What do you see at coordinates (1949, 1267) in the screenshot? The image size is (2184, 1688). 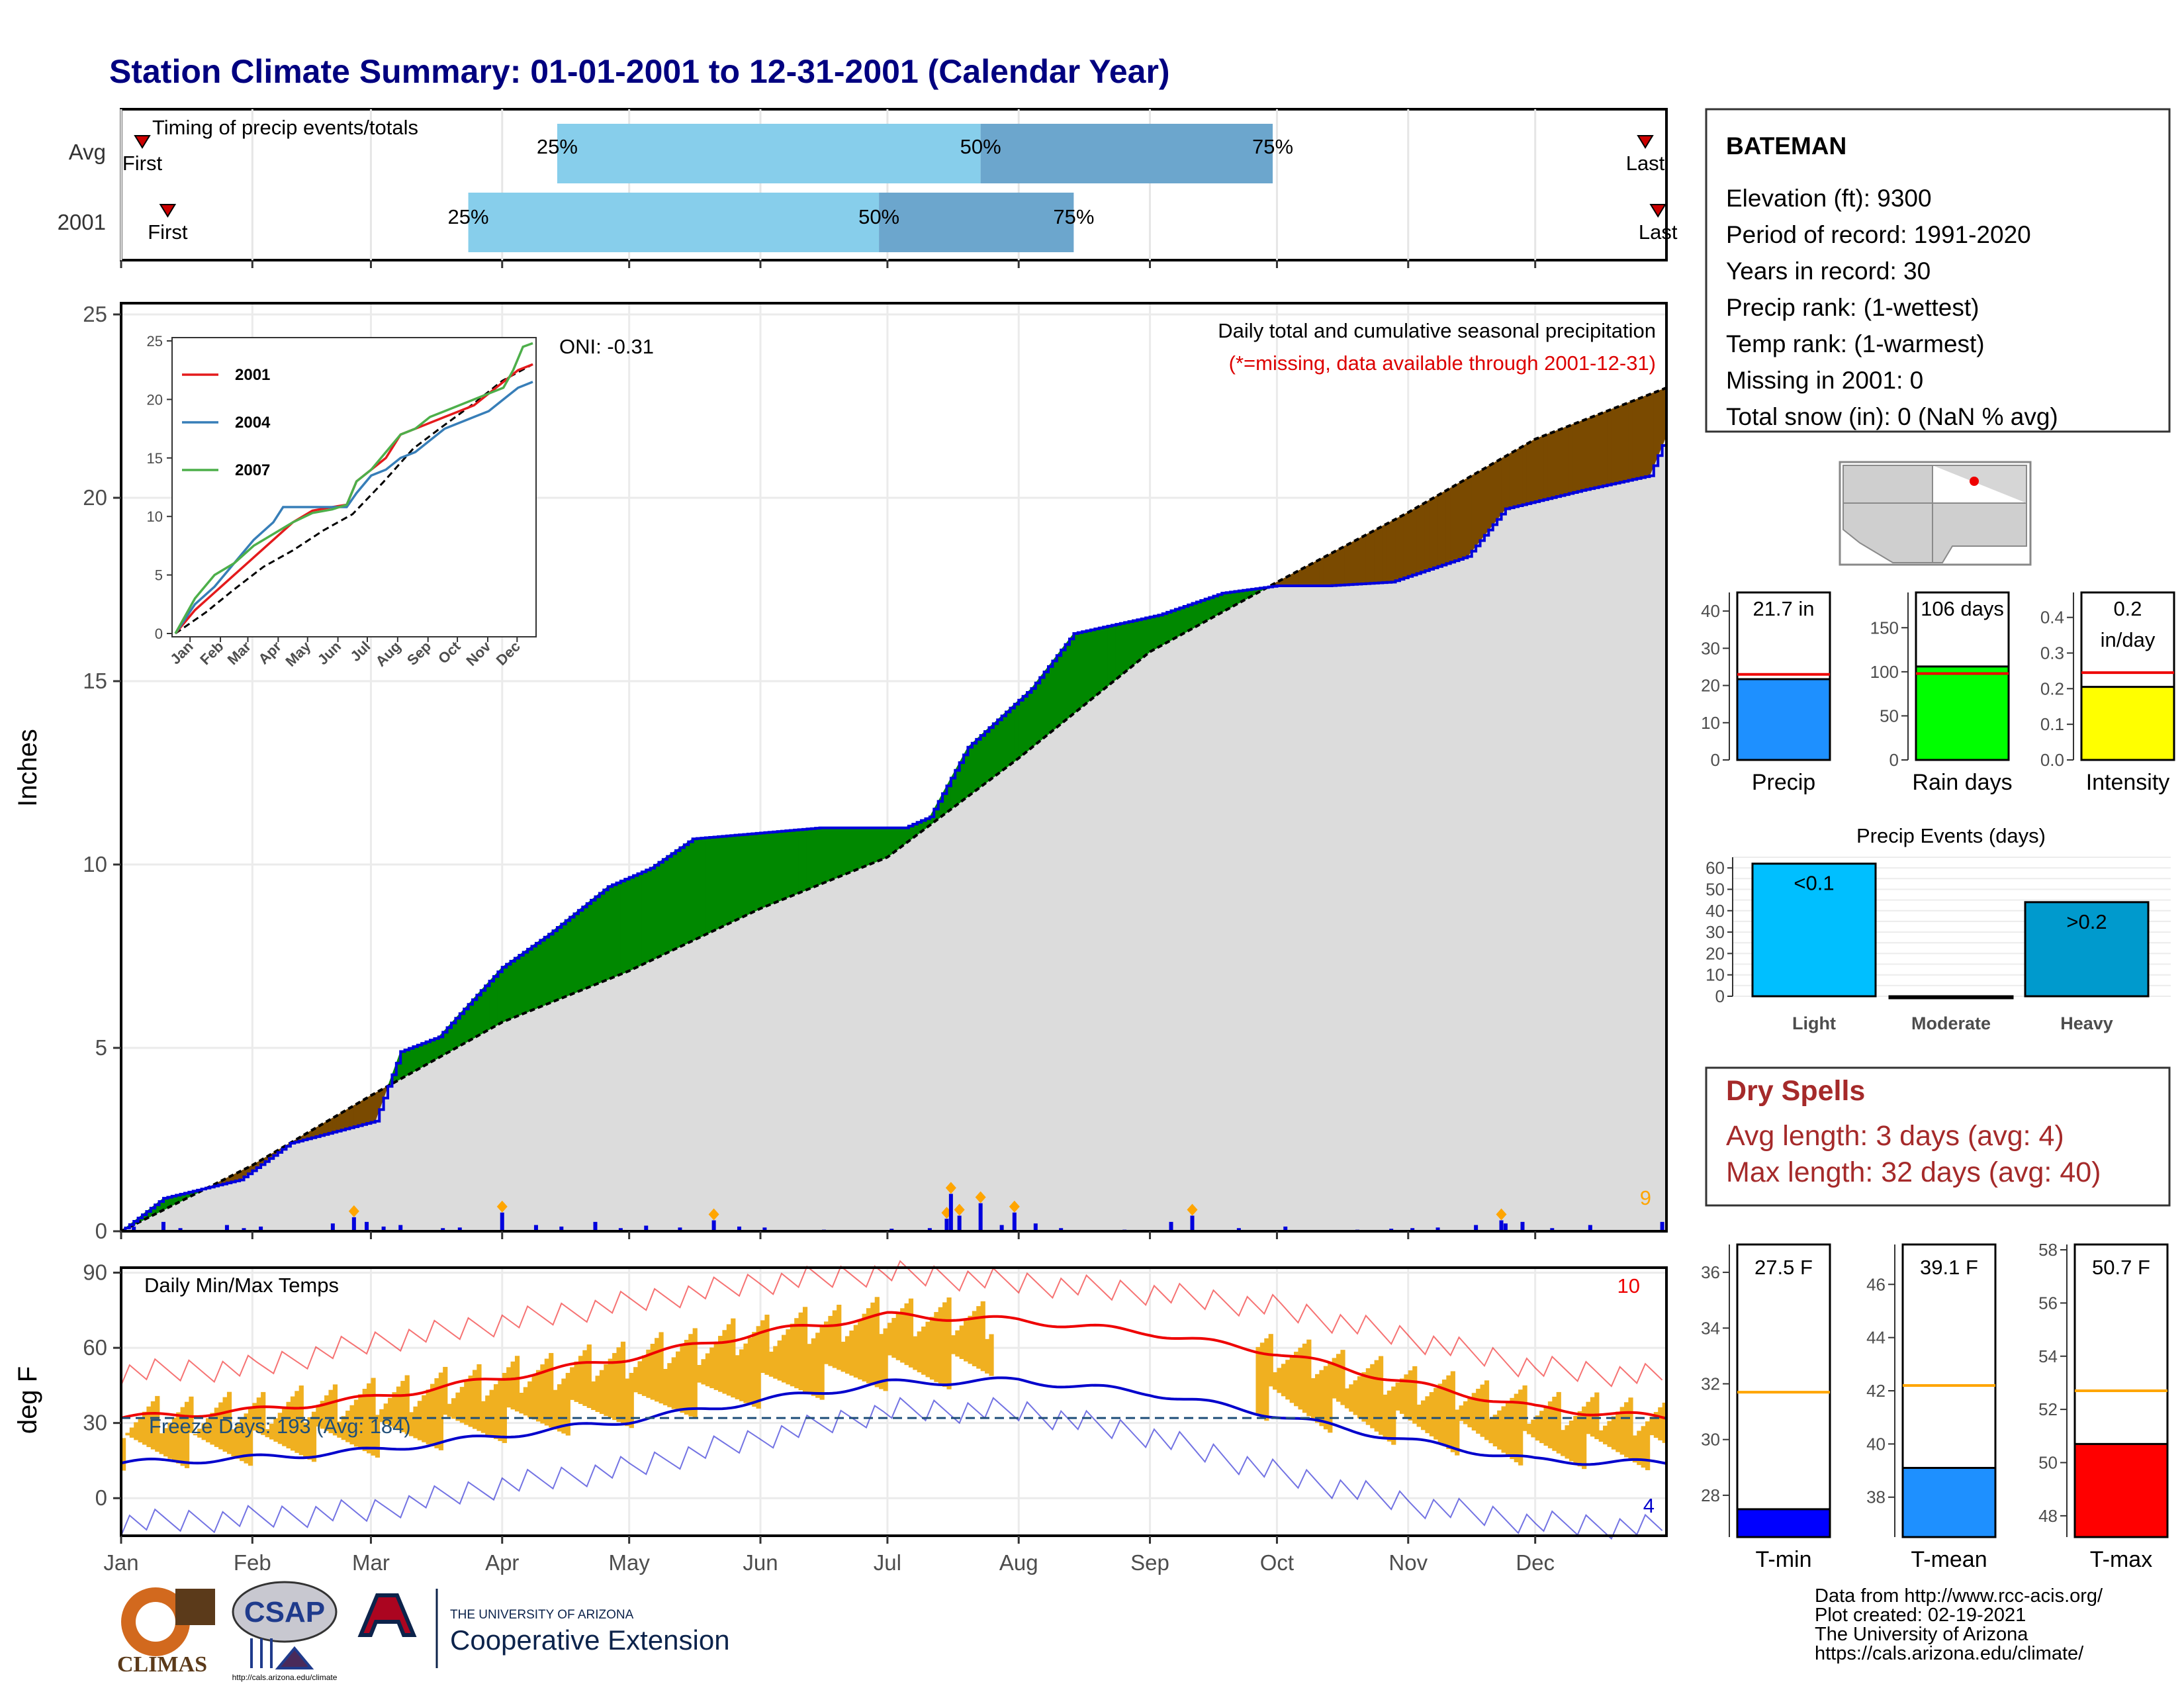 I see `temp-summary-value: 39.1 F` at bounding box center [1949, 1267].